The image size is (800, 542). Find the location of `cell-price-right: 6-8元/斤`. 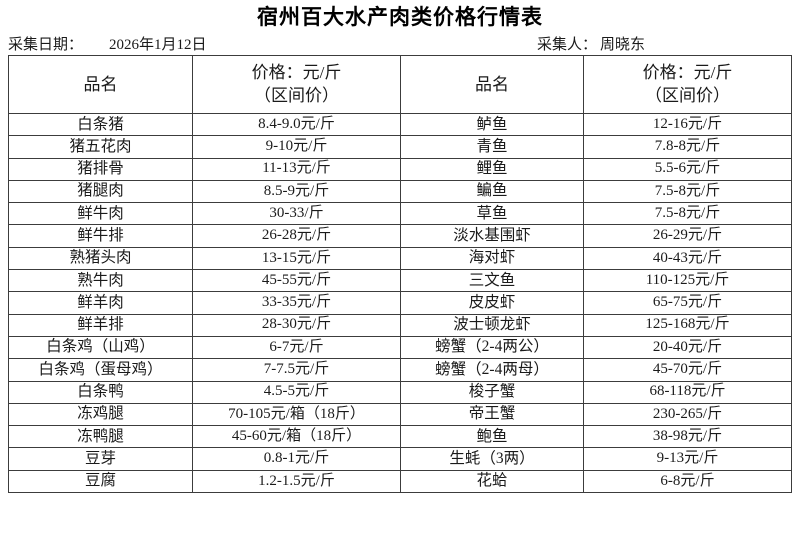

cell-price-right: 6-8元/斤 is located at coordinates (687, 481).